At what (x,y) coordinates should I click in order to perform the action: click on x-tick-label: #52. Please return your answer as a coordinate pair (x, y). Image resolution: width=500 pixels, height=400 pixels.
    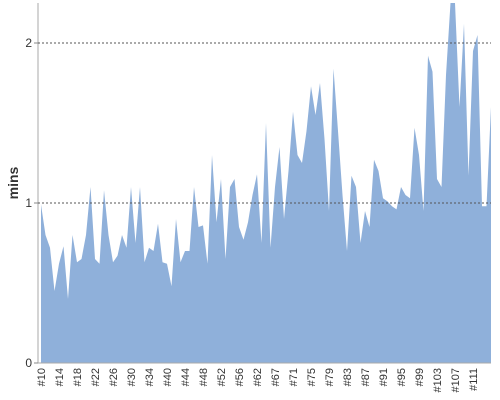
    Looking at the image, I should click on (222, 377).